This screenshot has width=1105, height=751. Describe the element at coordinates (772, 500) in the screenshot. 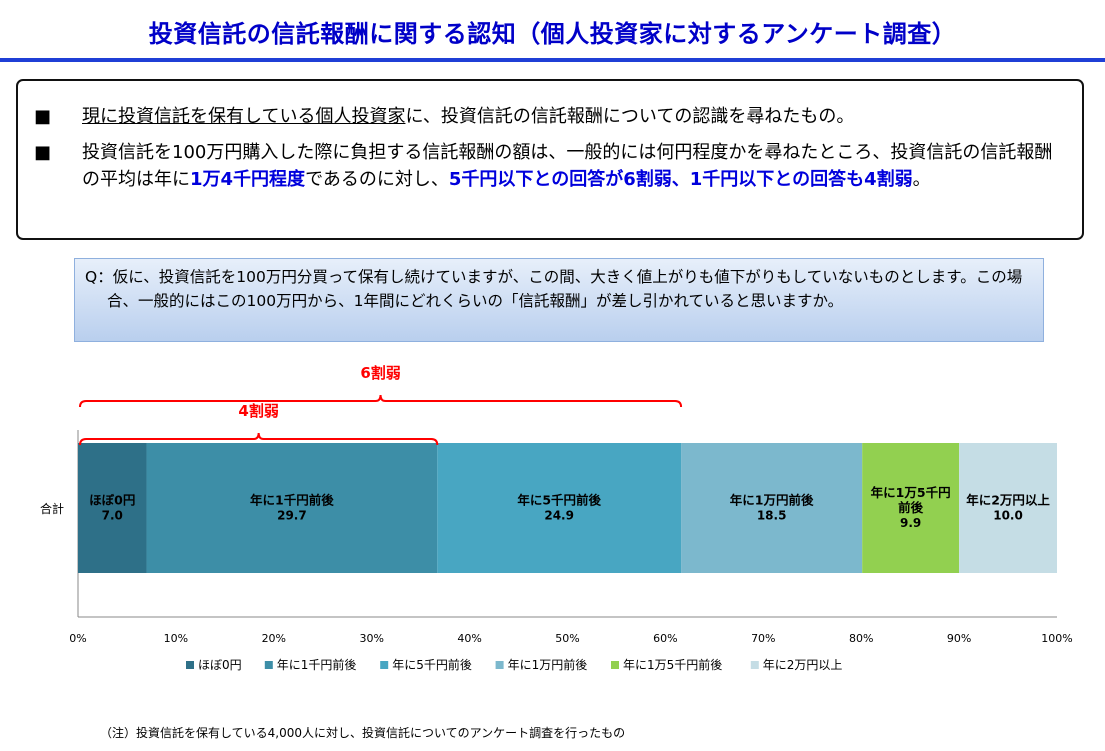

I see `segment-label: 年に1万円前後` at that location.